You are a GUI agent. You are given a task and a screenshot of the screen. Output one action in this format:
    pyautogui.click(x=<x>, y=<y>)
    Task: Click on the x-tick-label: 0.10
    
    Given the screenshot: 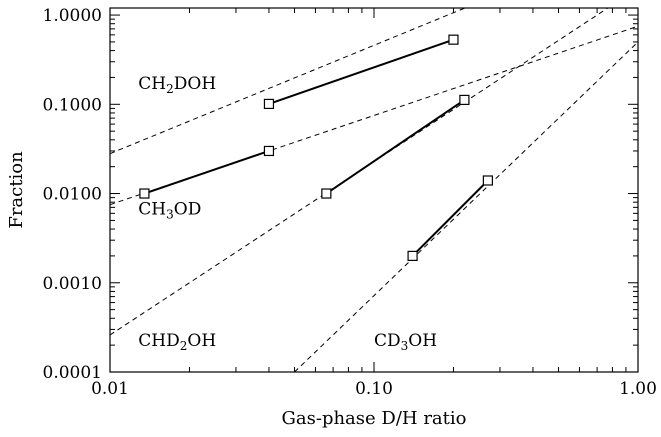 What is the action you would take?
    pyautogui.click(x=374, y=389)
    